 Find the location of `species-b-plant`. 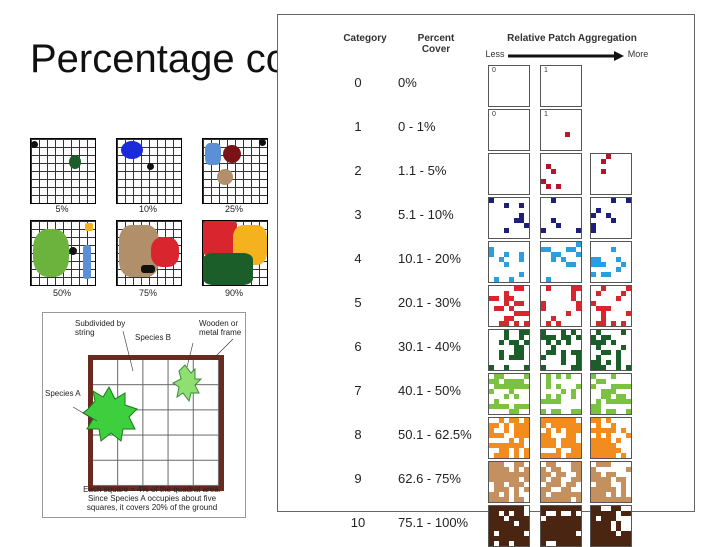

species-b-plant is located at coordinates (187, 383).